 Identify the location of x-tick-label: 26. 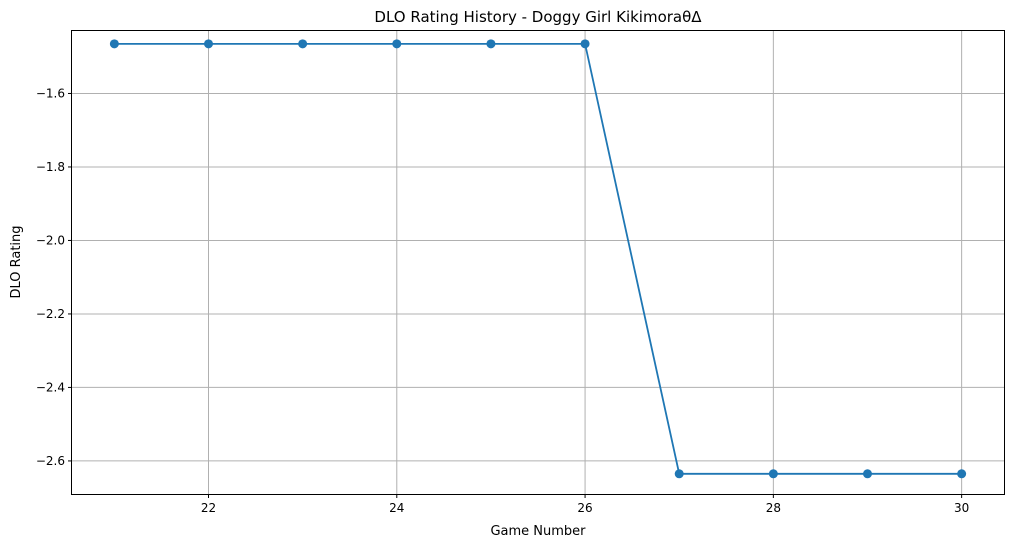
(584, 508).